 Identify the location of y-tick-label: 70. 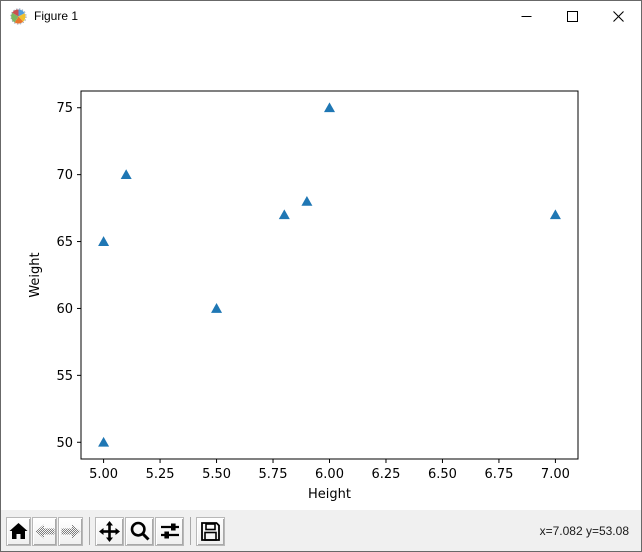
(64, 175).